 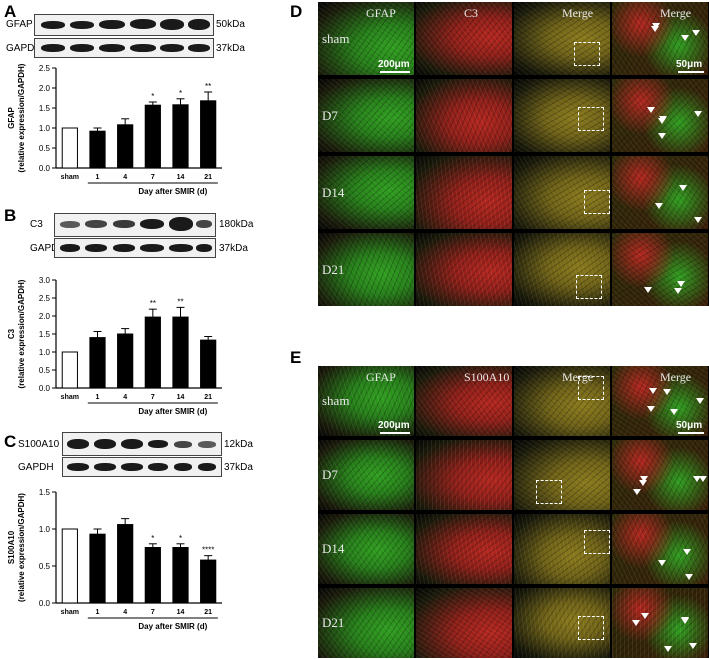 What do you see at coordinates (11, 547) in the screenshot?
I see `y-axis-label: S100A10` at bounding box center [11, 547].